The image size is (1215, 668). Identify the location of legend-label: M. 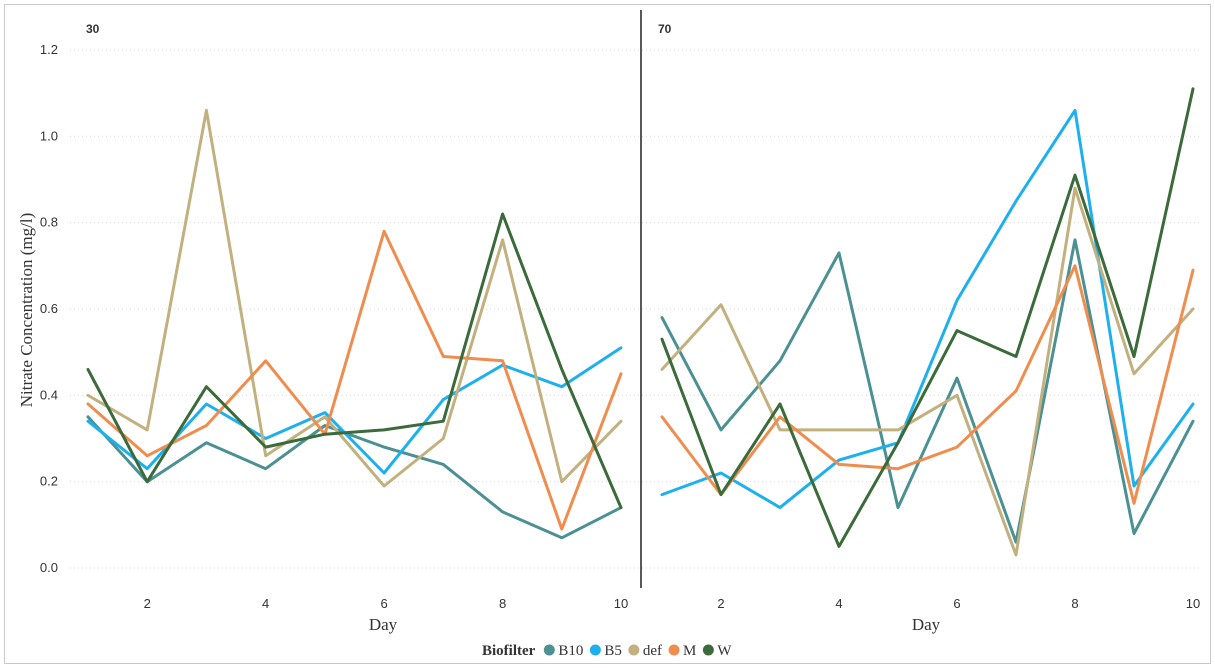
(689, 651).